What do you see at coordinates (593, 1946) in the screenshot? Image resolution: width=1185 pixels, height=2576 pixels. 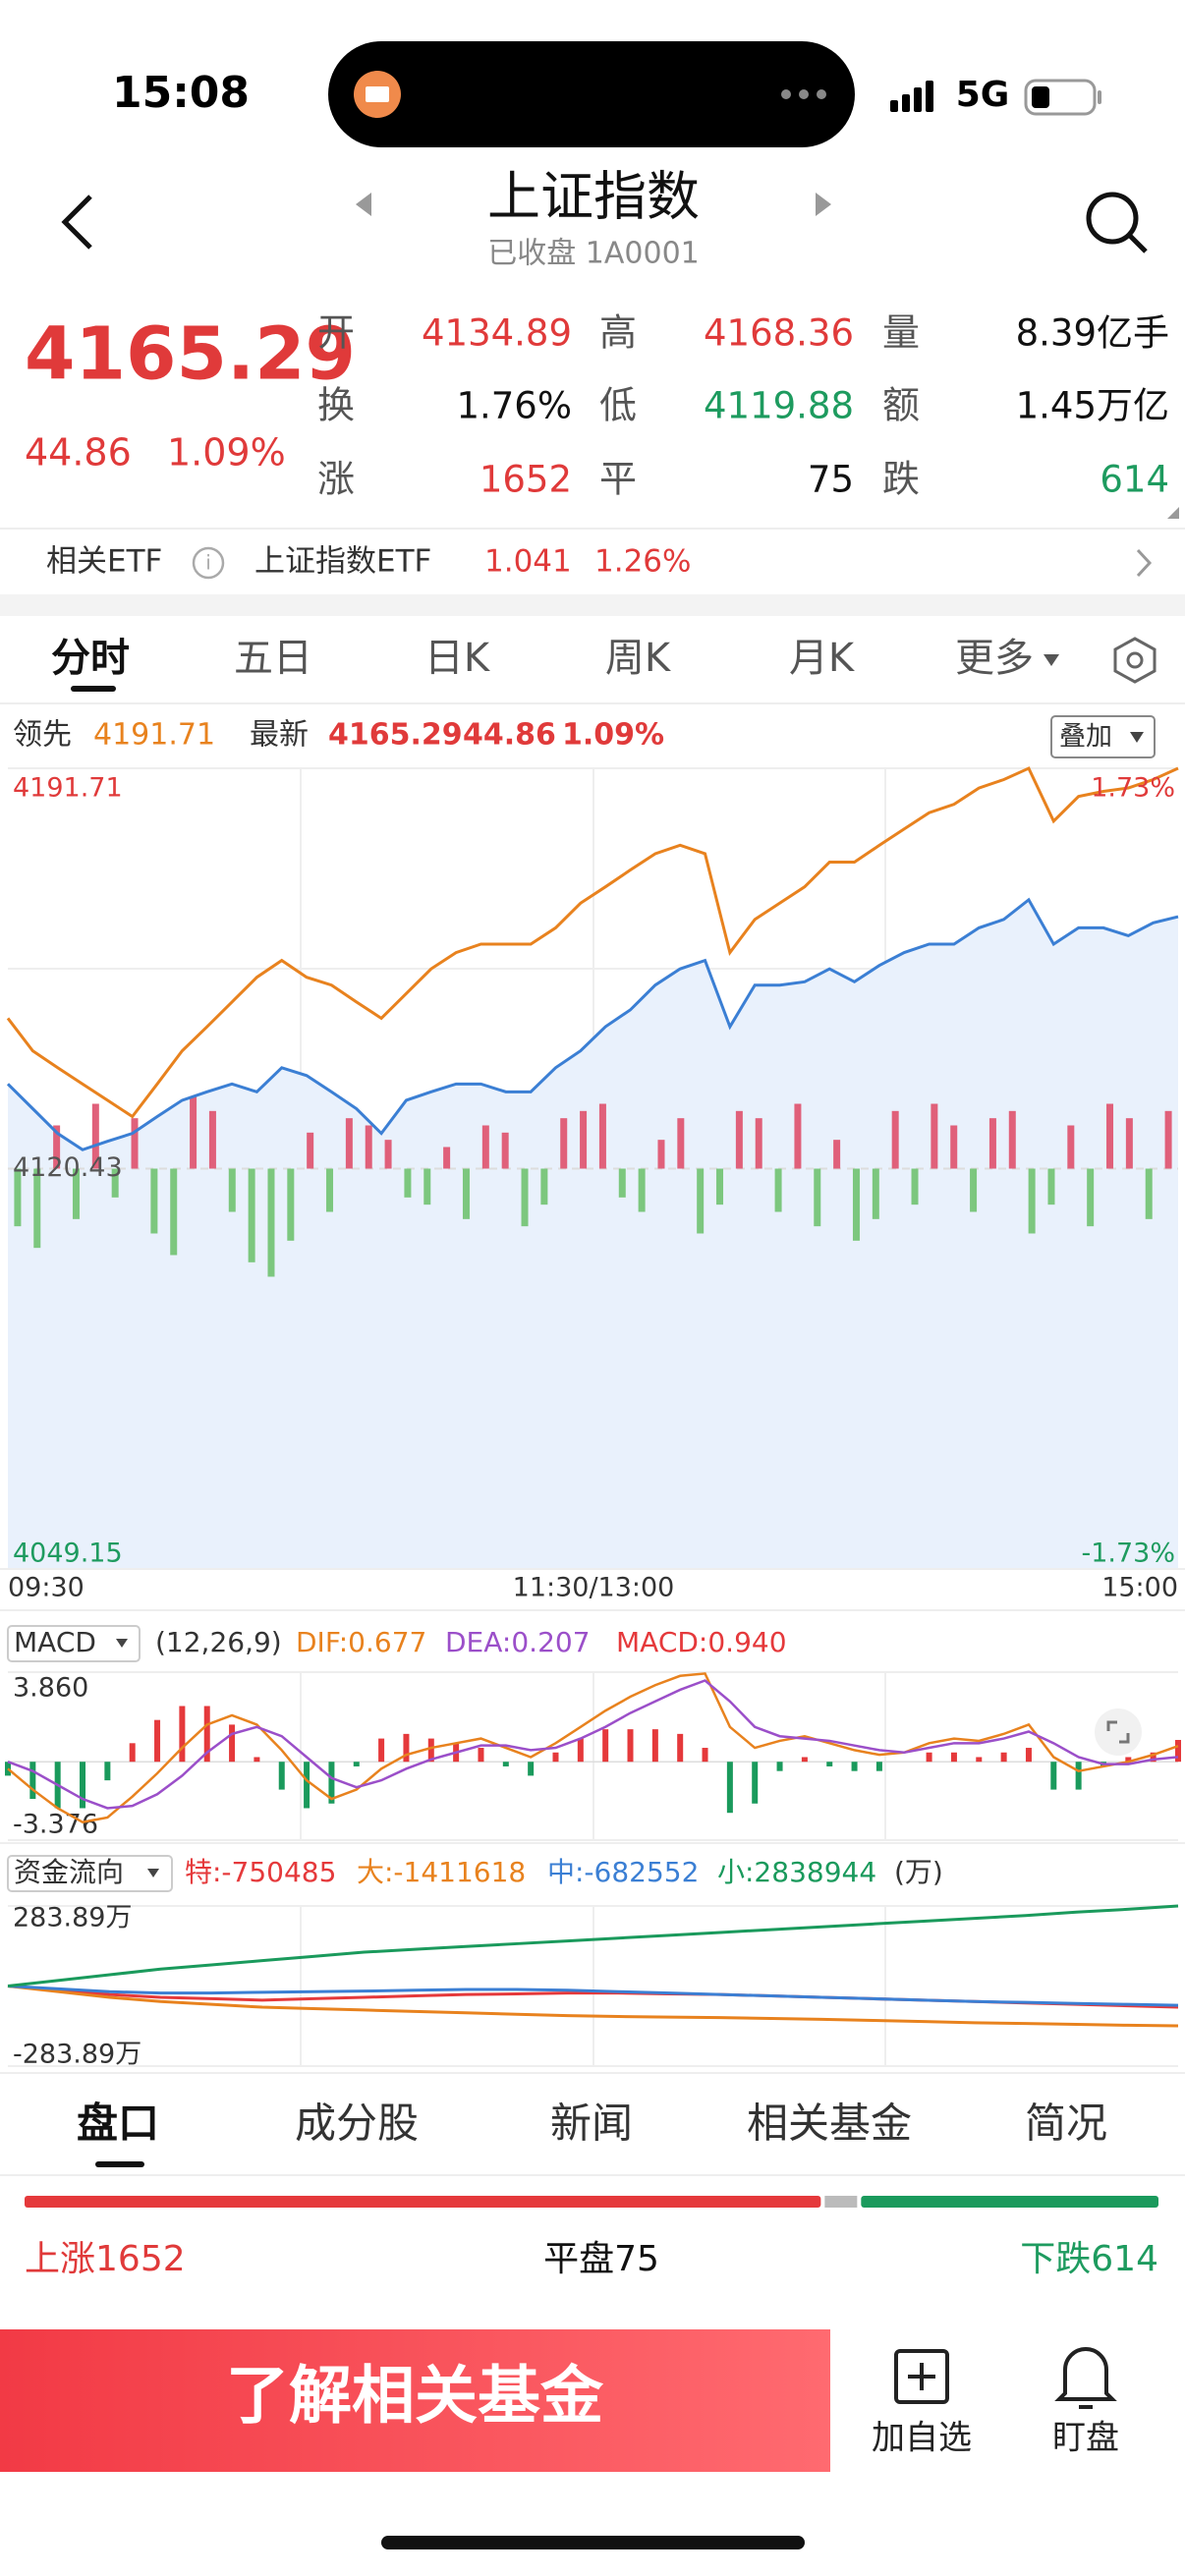 I see `flow-line` at bounding box center [593, 1946].